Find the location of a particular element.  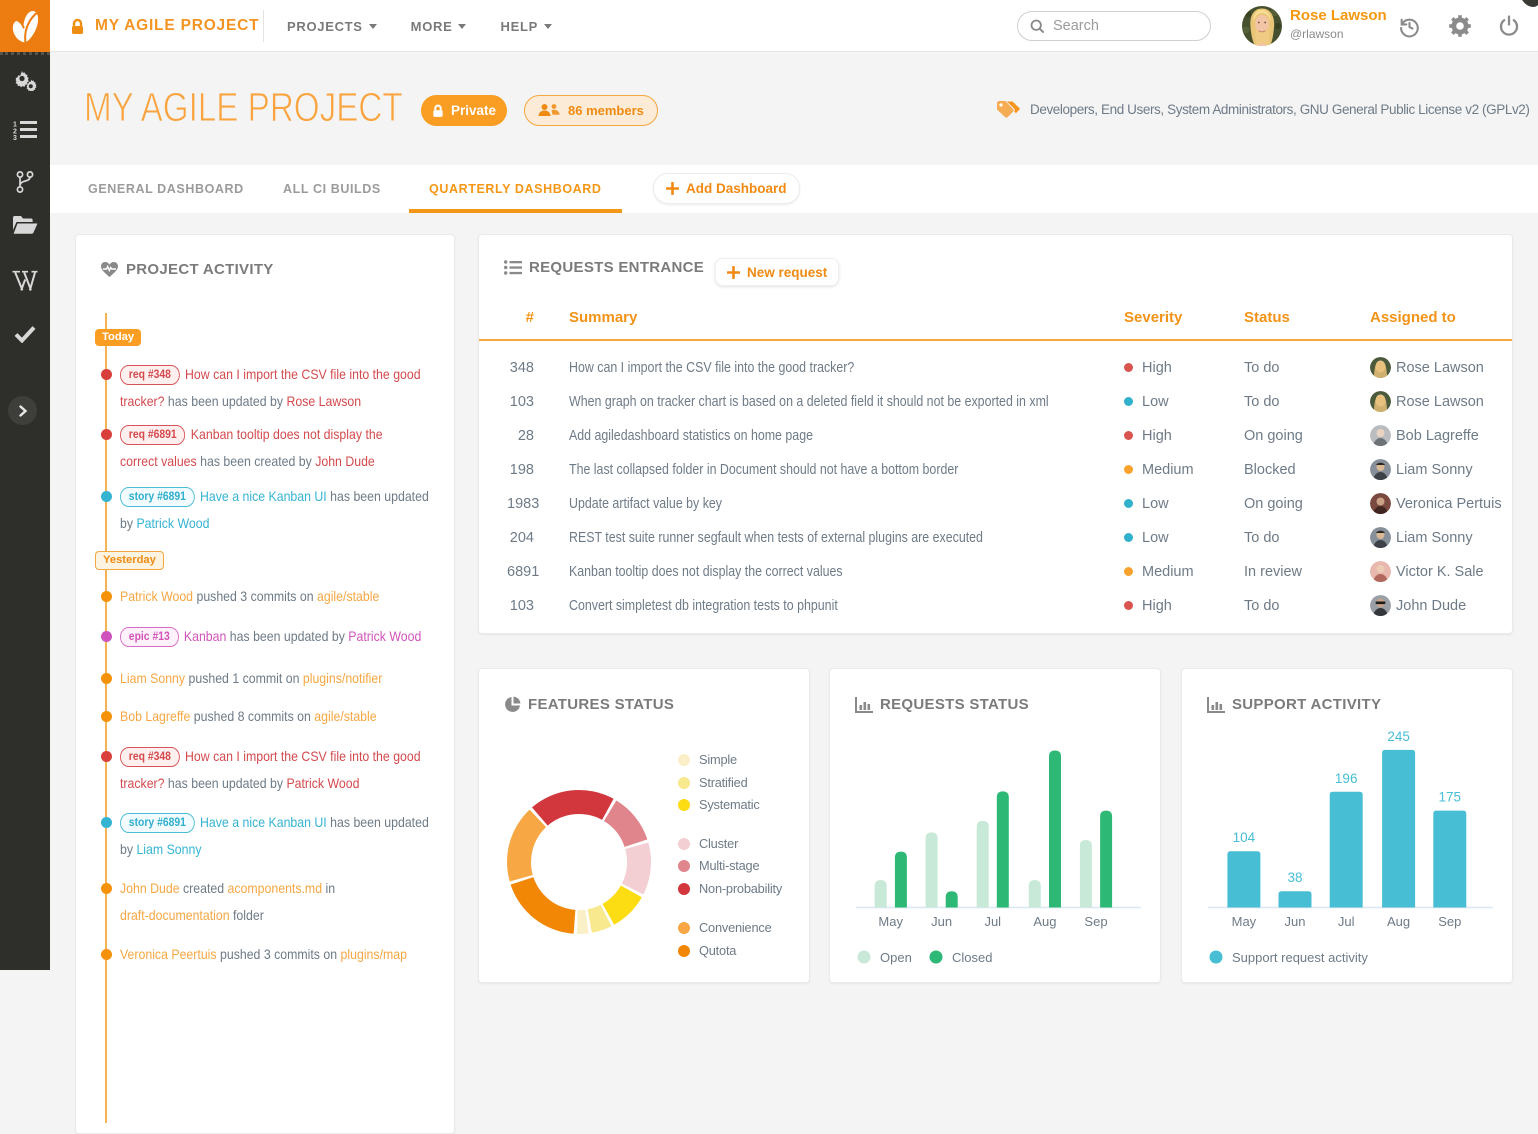

svg-text: 38 is located at coordinates (1294, 877).